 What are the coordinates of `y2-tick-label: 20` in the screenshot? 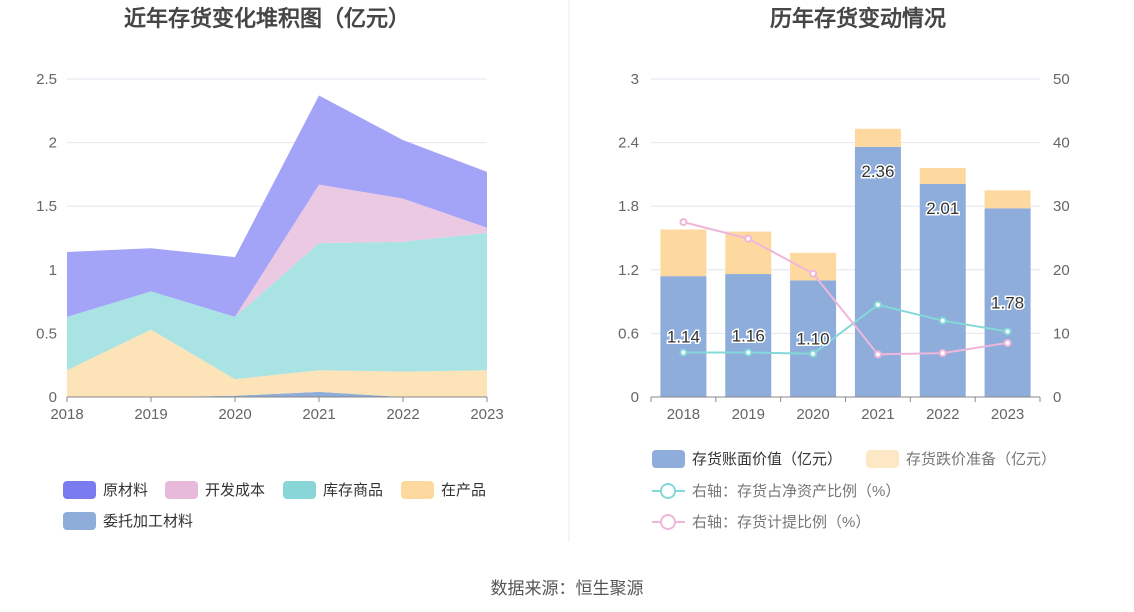 It's located at (1061, 270).